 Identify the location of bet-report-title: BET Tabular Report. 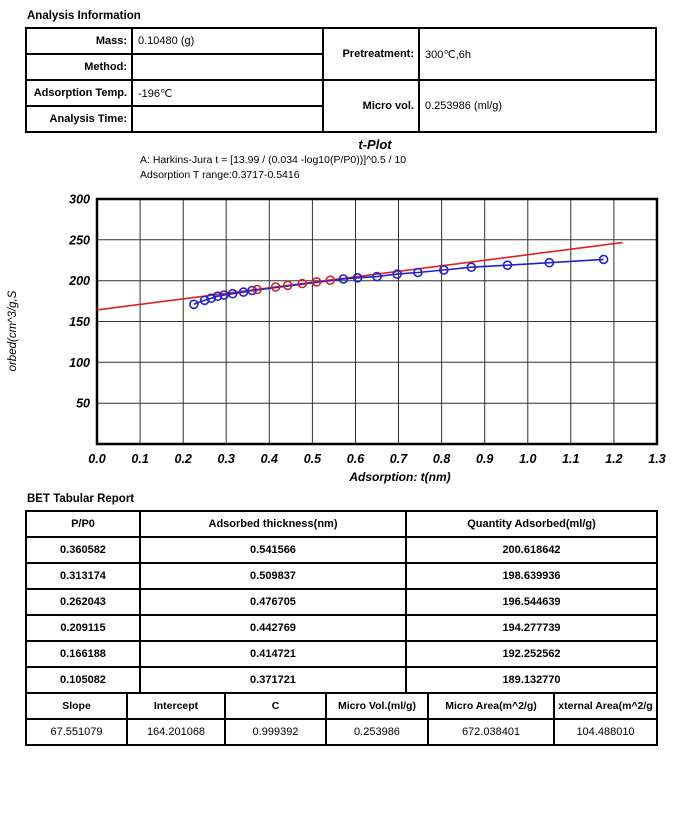
(81, 499).